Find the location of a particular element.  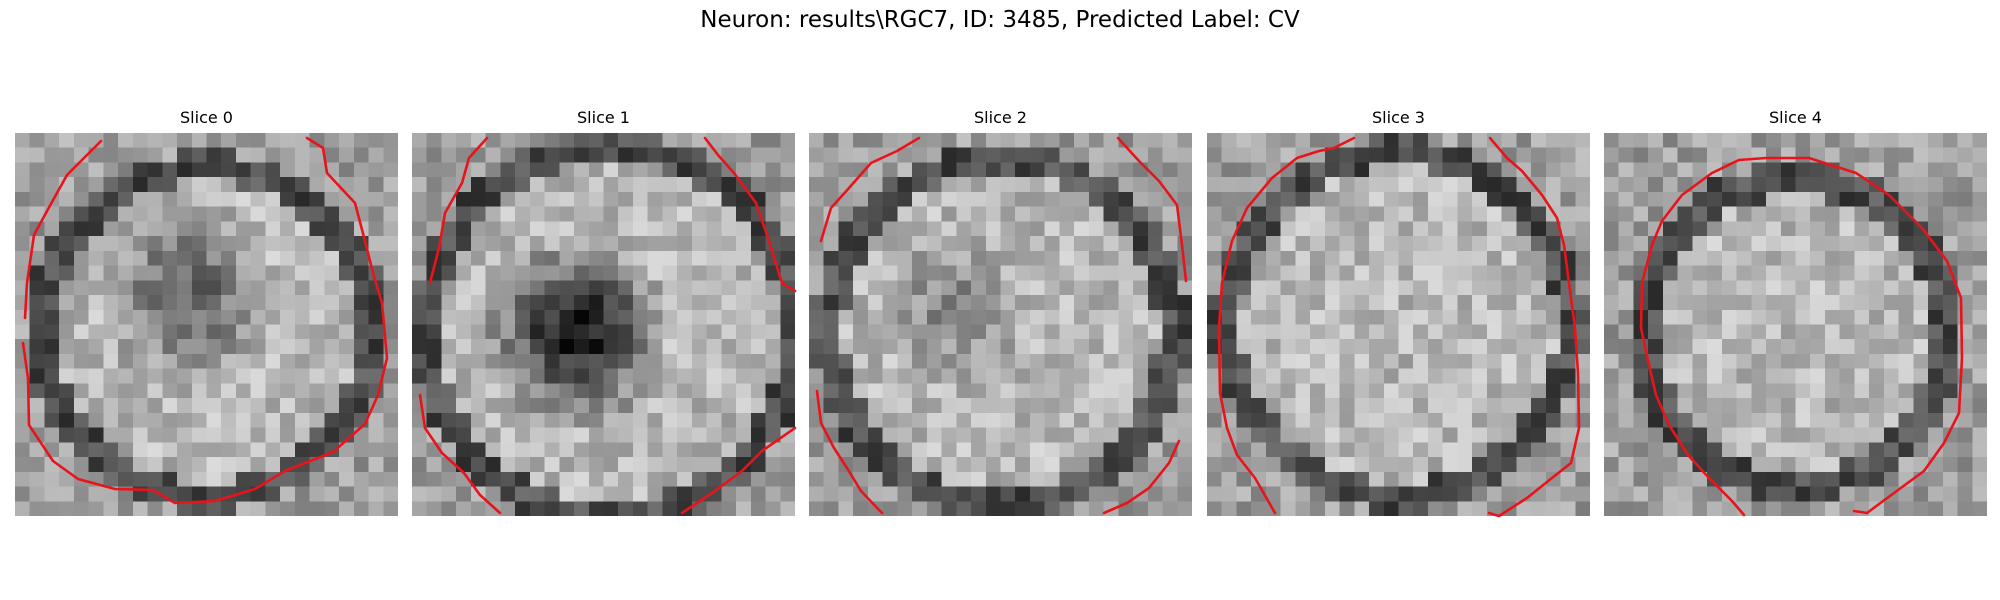

slice-panel-4: Slice 4 is located at coordinates (1795, 312).